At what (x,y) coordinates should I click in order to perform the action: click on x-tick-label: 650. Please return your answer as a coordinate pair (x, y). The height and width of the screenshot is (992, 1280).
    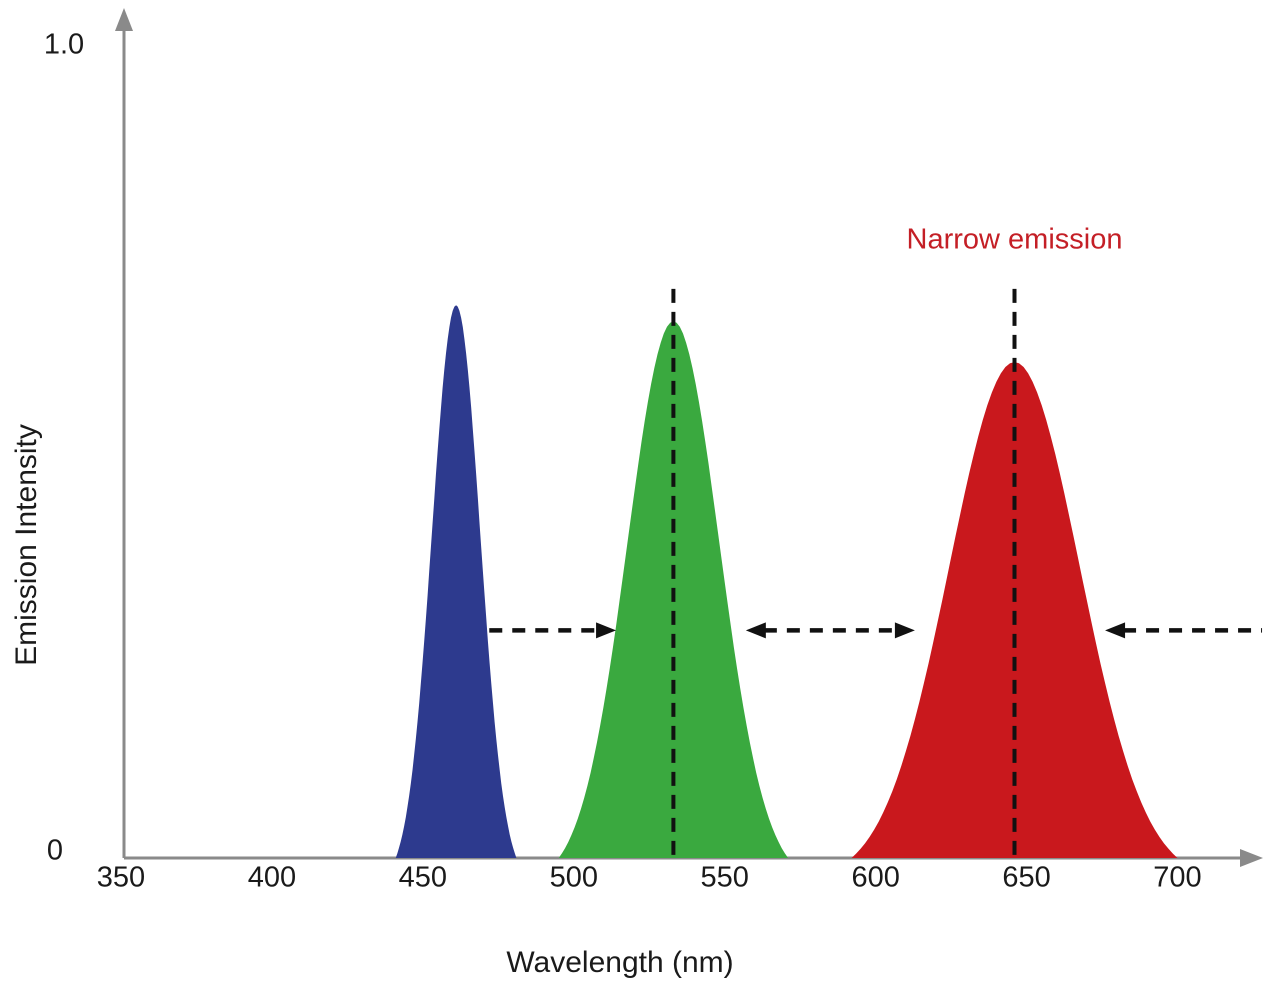
    Looking at the image, I should click on (1026, 877).